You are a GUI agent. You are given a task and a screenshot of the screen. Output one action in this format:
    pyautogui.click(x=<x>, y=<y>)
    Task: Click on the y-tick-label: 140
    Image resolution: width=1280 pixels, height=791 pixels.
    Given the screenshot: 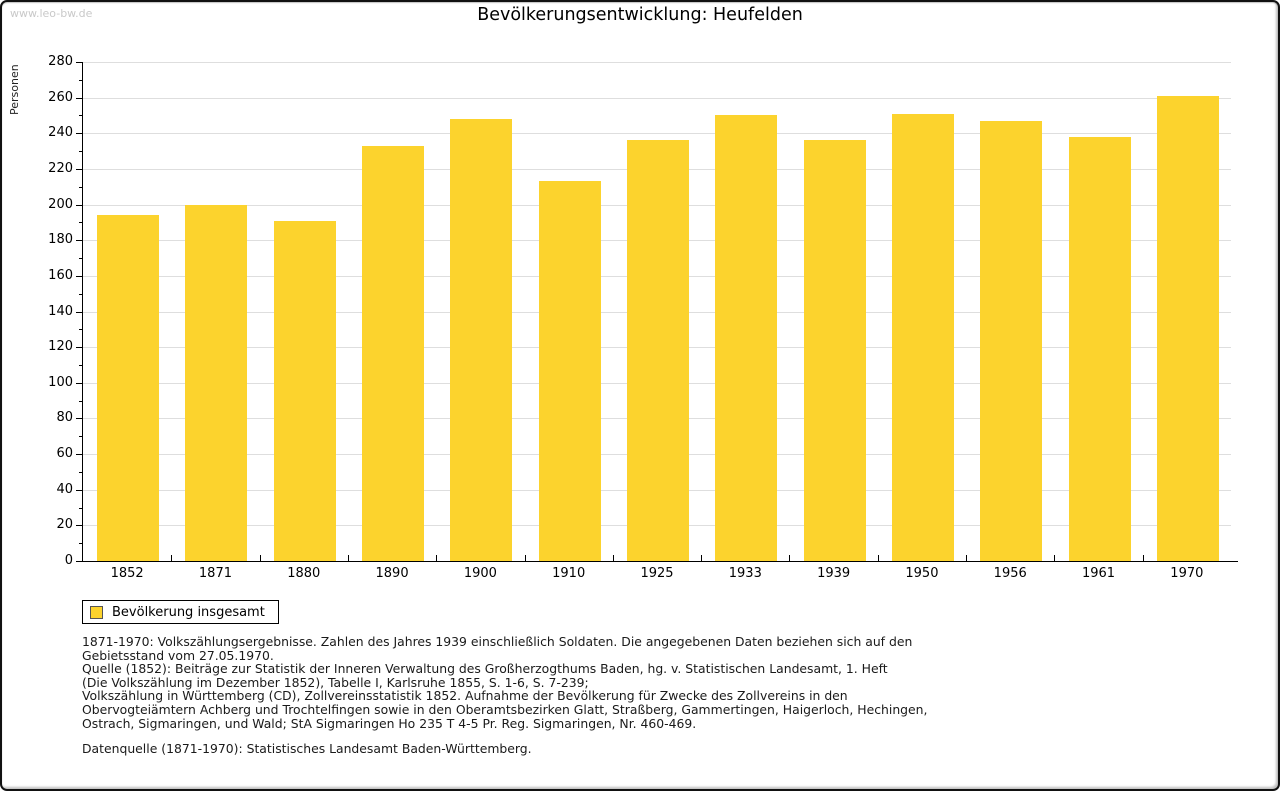 What is the action you would take?
    pyautogui.click(x=60, y=311)
    